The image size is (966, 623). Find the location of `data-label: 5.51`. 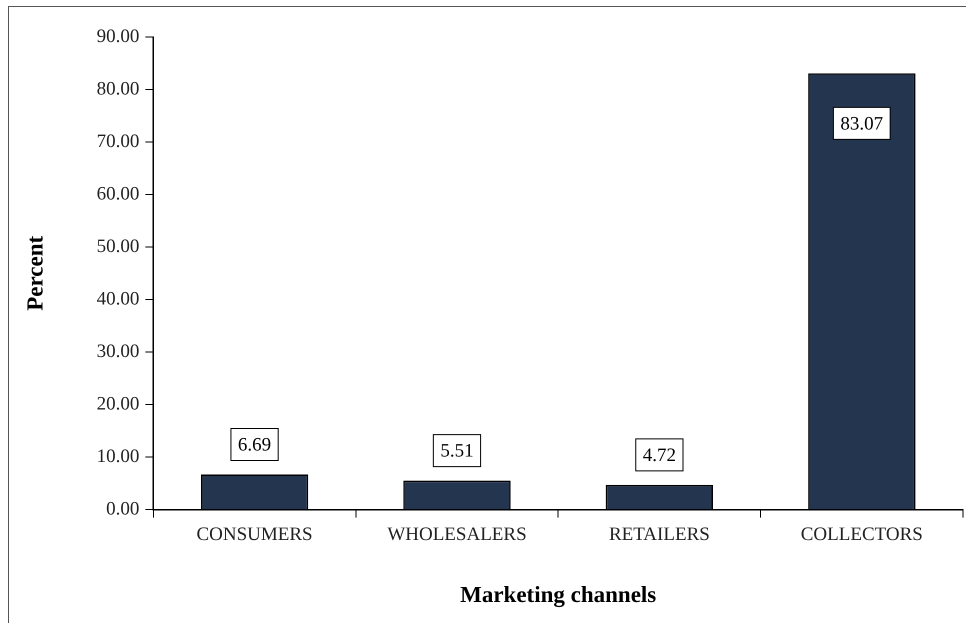

data-label: 5.51 is located at coordinates (457, 451).